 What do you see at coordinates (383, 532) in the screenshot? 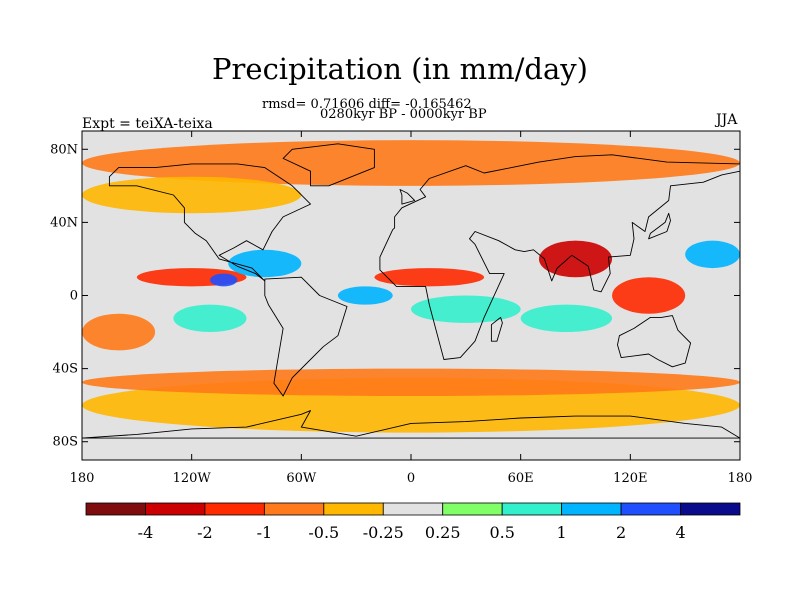
I see `colorbar-label: -0.25` at bounding box center [383, 532].